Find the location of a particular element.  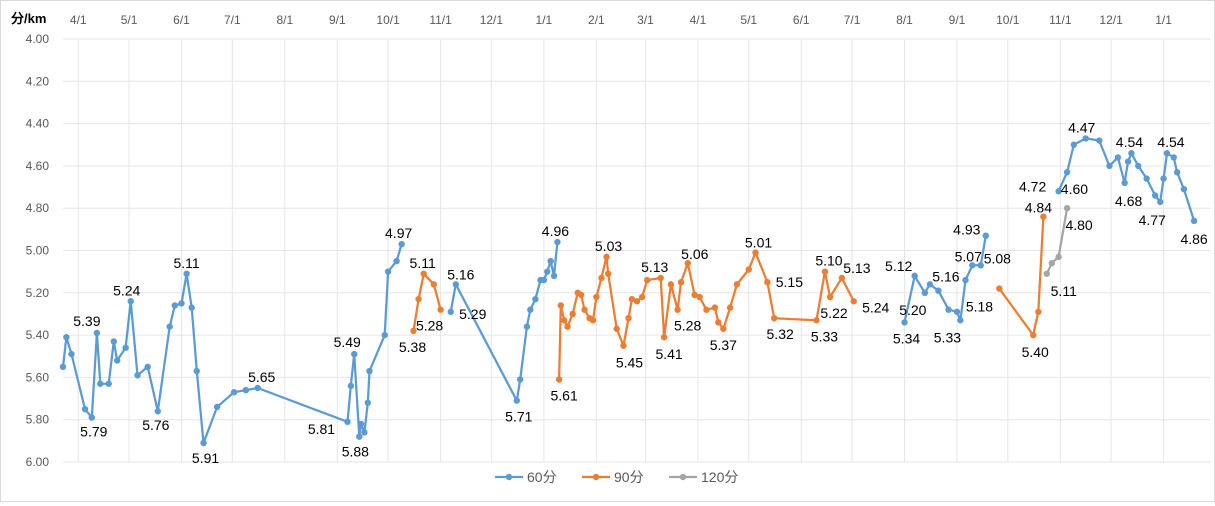

data-label: 5.18 is located at coordinates (979, 307).